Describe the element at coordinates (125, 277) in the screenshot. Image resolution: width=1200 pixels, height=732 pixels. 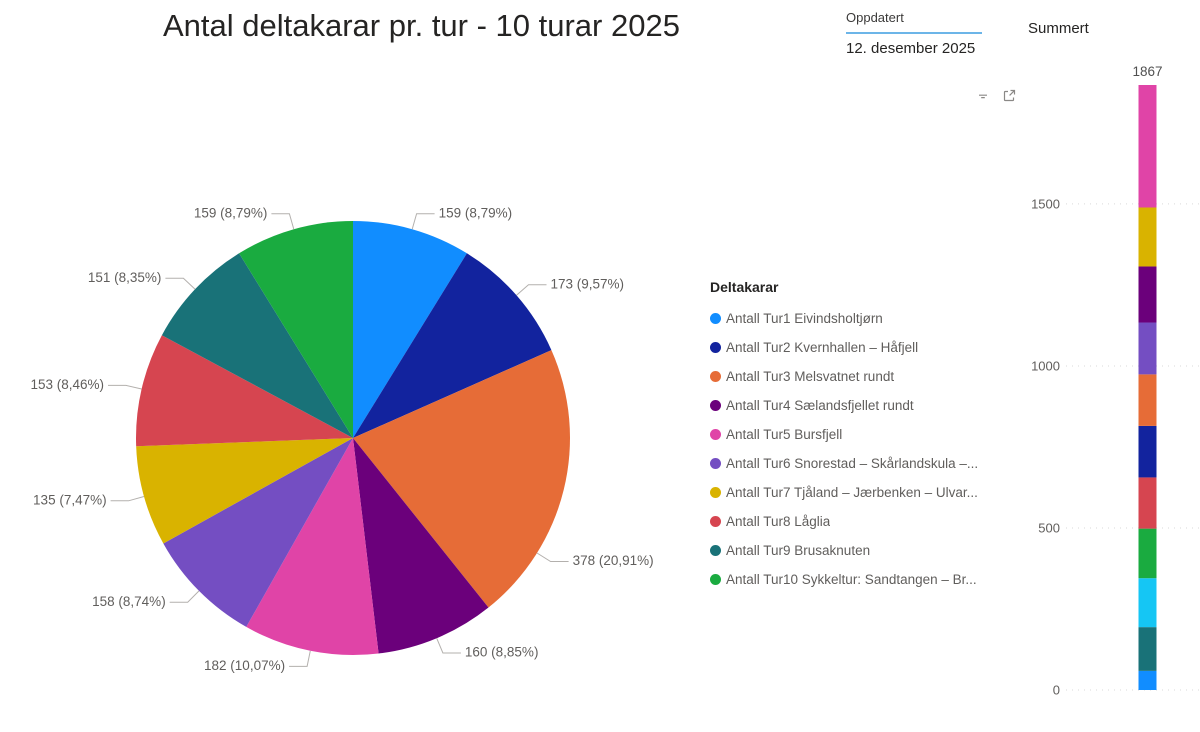
I see `pie-data-label: 151 (8,35%)` at that location.